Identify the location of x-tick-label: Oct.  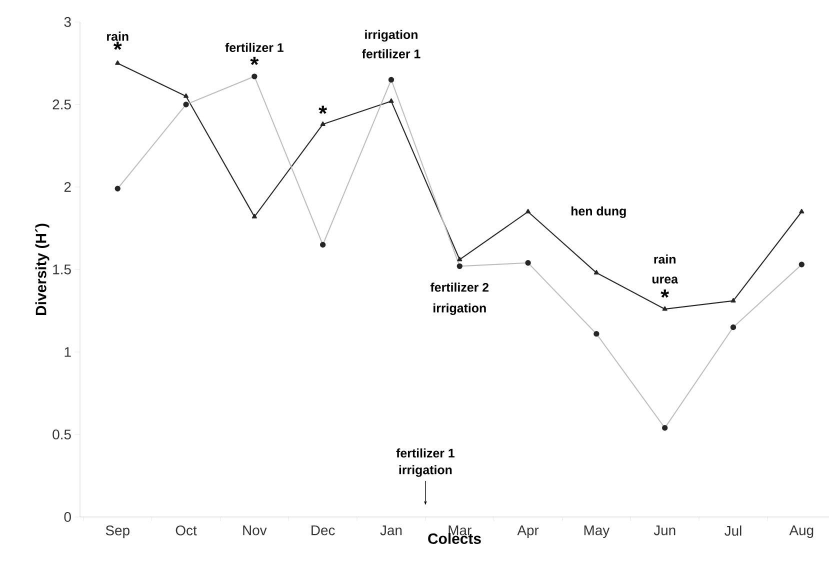
(186, 530).